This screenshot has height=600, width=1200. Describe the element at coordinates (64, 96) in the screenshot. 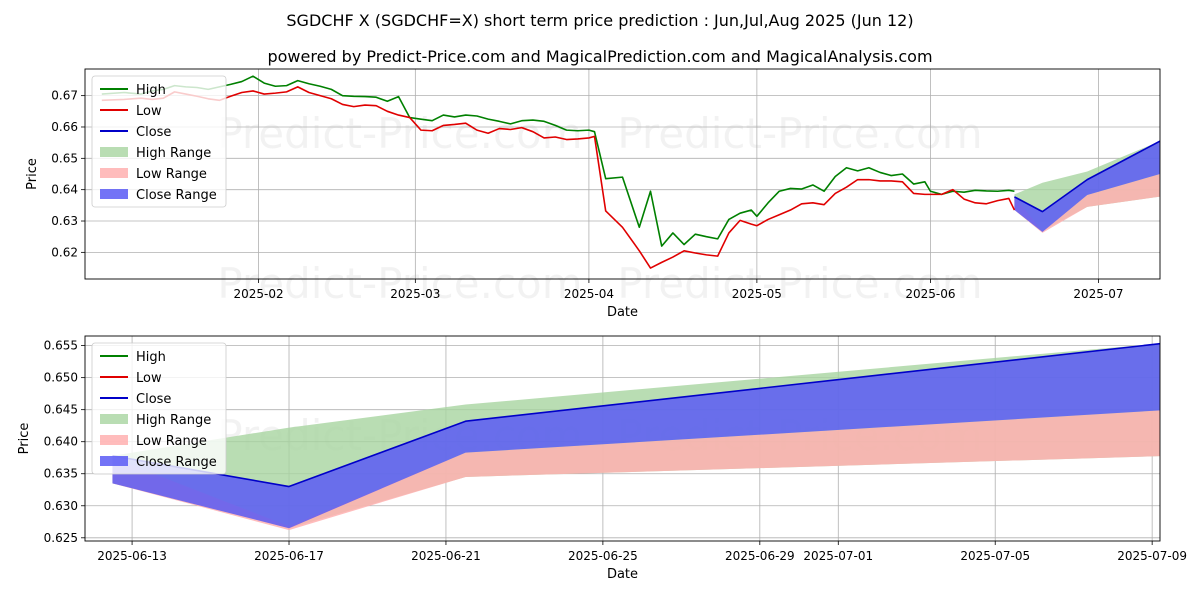

I see `y-tick-label: 0.67` at that location.